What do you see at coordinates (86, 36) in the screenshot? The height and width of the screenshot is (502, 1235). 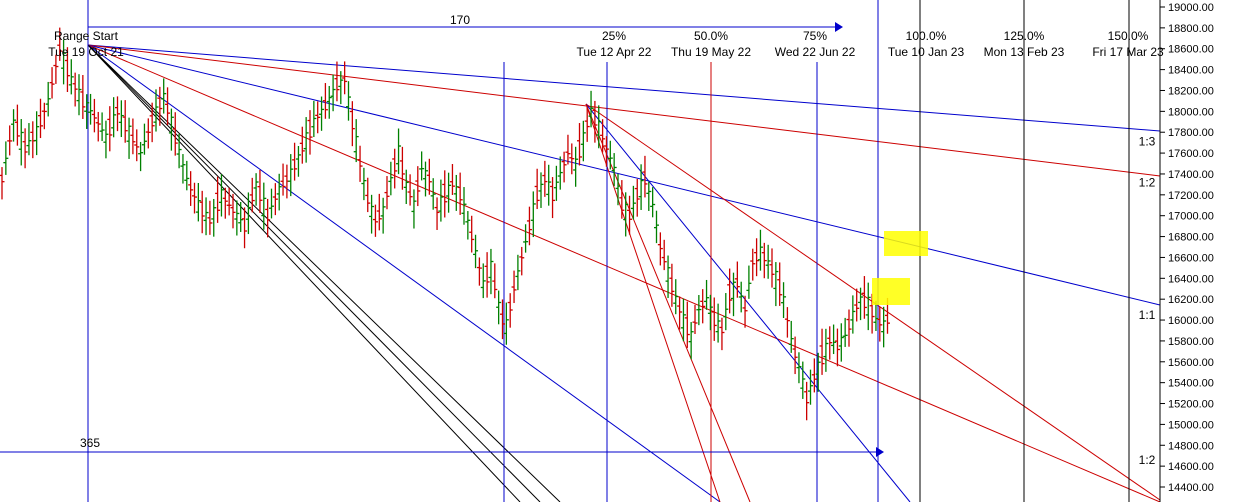 I see `range-start-label: Range Start` at bounding box center [86, 36].